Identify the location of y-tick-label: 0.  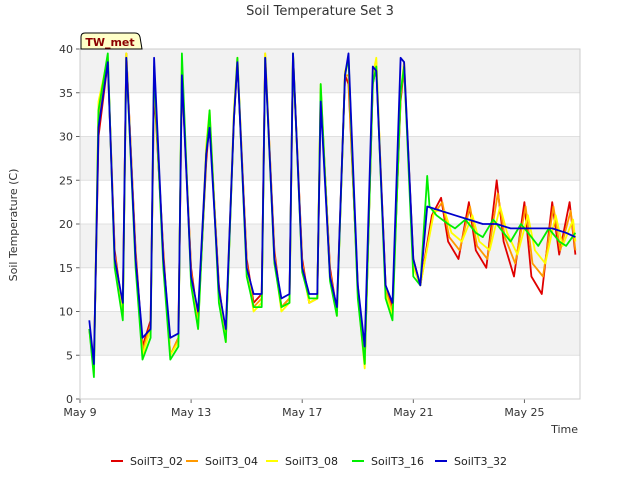
(69, 399).